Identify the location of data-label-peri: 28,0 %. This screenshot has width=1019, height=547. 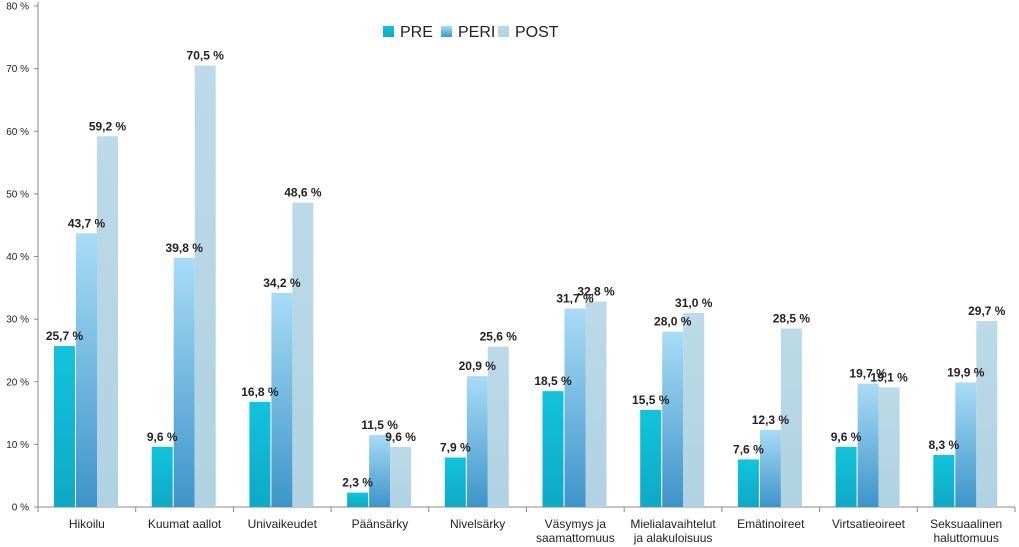
(673, 322).